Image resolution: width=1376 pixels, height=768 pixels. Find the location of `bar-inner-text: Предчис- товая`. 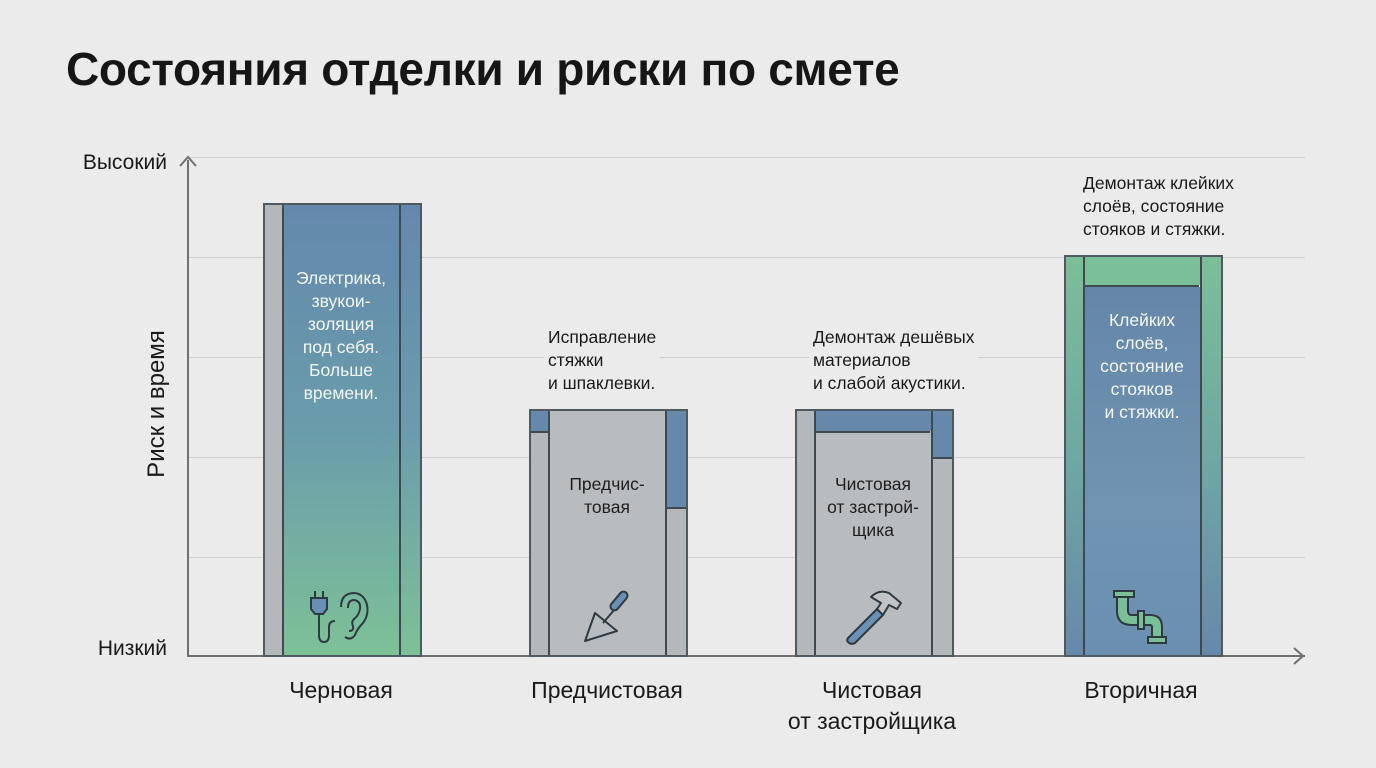

bar-inner-text: Предчис- товая is located at coordinates (607, 495).